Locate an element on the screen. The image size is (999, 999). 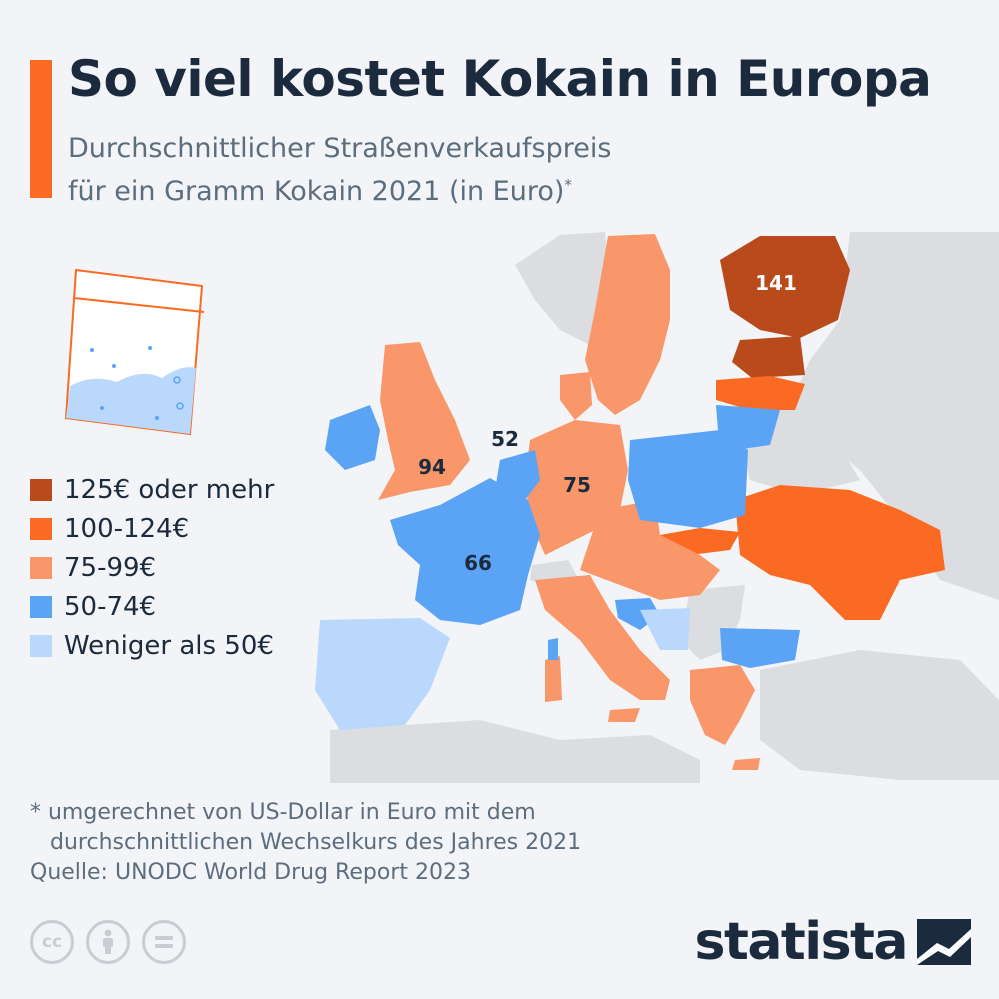
austria-czech-hungary is located at coordinates (650, 550).